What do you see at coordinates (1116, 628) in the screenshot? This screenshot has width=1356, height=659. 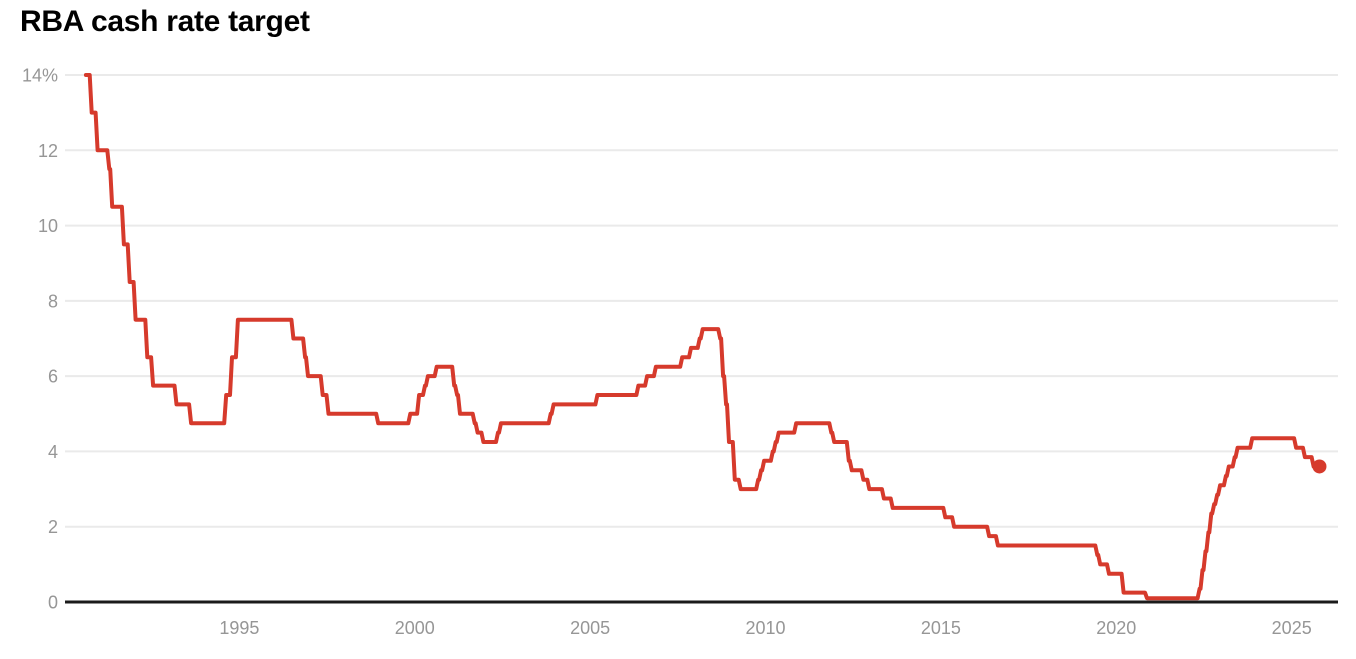 I see `x-tick-label: 2020` at bounding box center [1116, 628].